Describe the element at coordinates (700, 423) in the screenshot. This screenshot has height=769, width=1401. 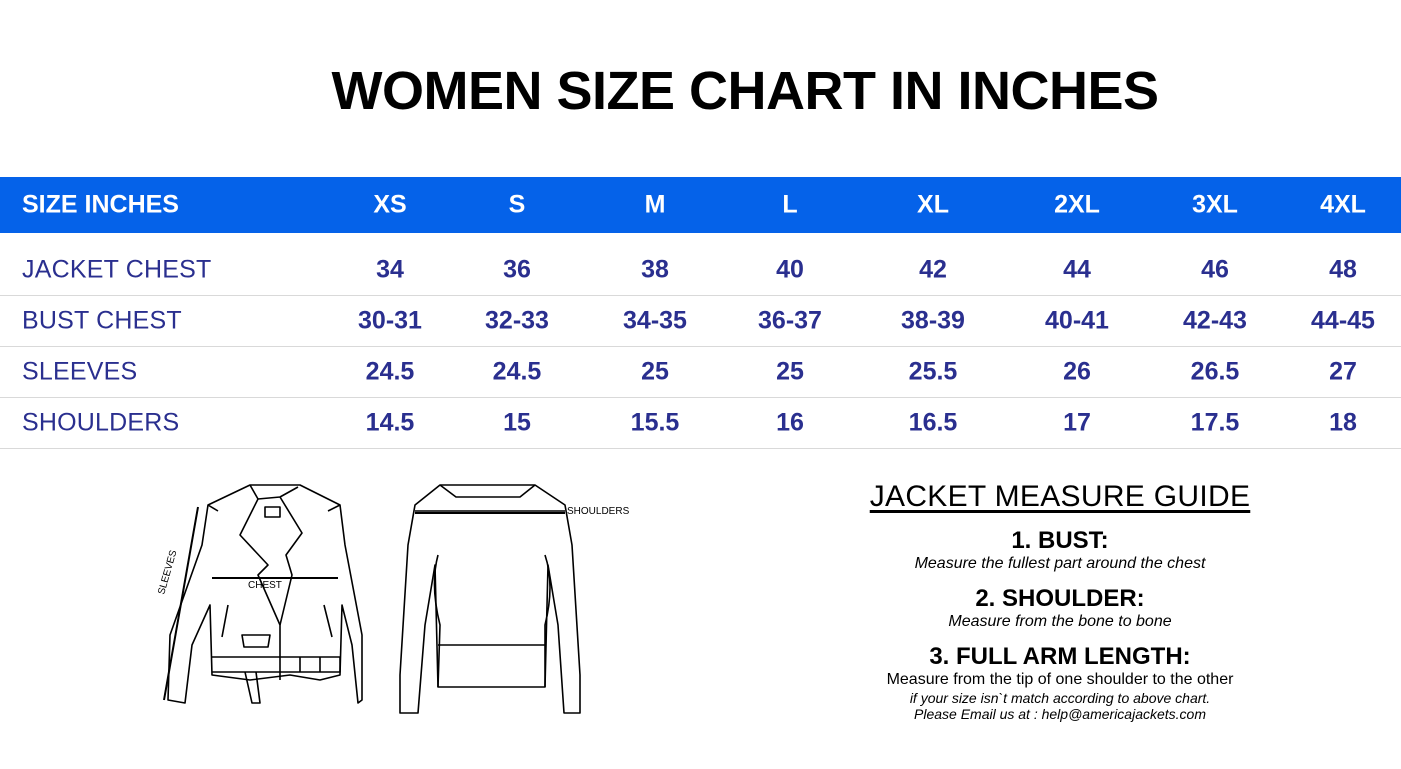
I see `table-row: SHOULDERS 14.5 15 15.5 16 16.5 17 17.5 18` at that location.